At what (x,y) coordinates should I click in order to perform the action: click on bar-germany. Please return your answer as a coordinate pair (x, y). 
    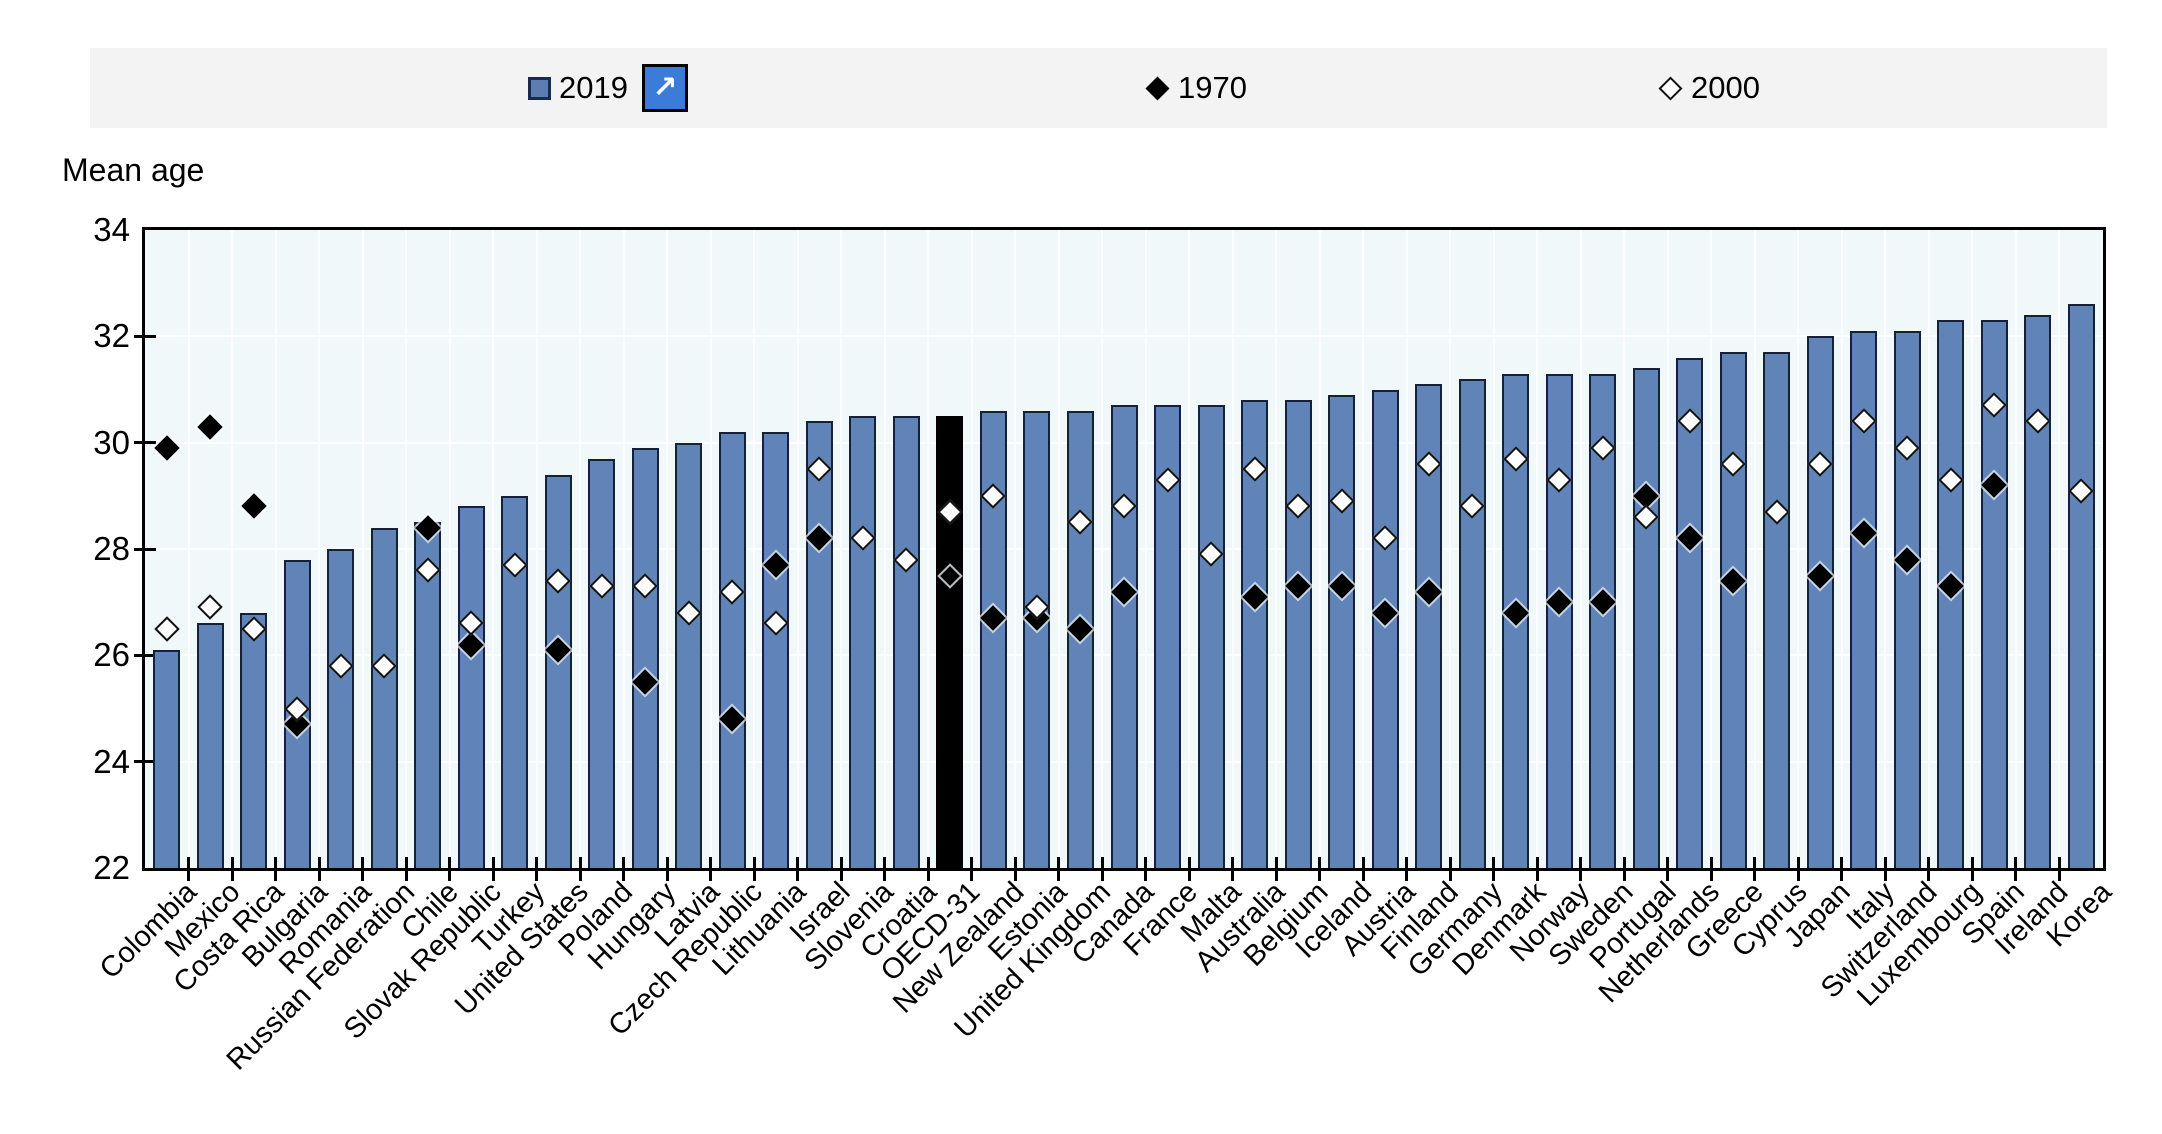
    Looking at the image, I should click on (1472, 623).